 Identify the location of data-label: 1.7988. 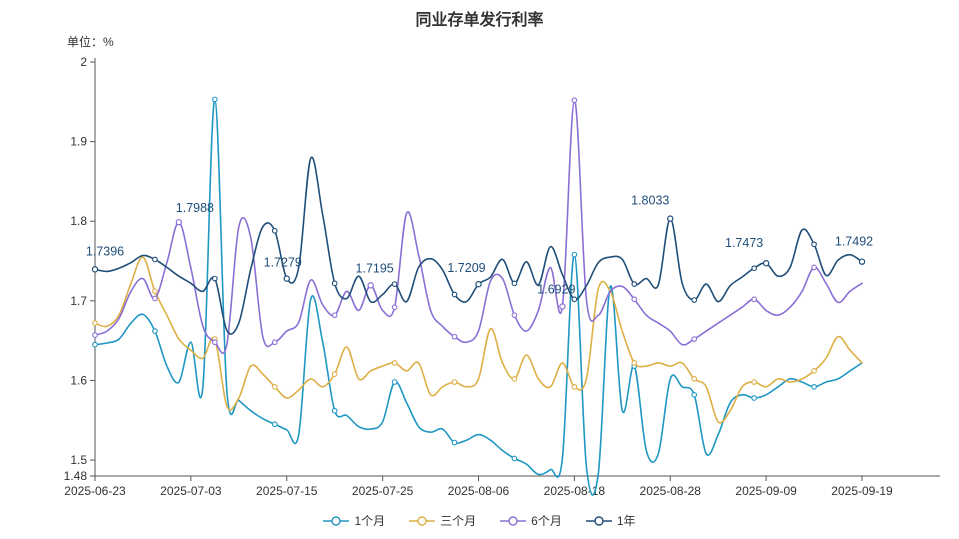
(195, 208).